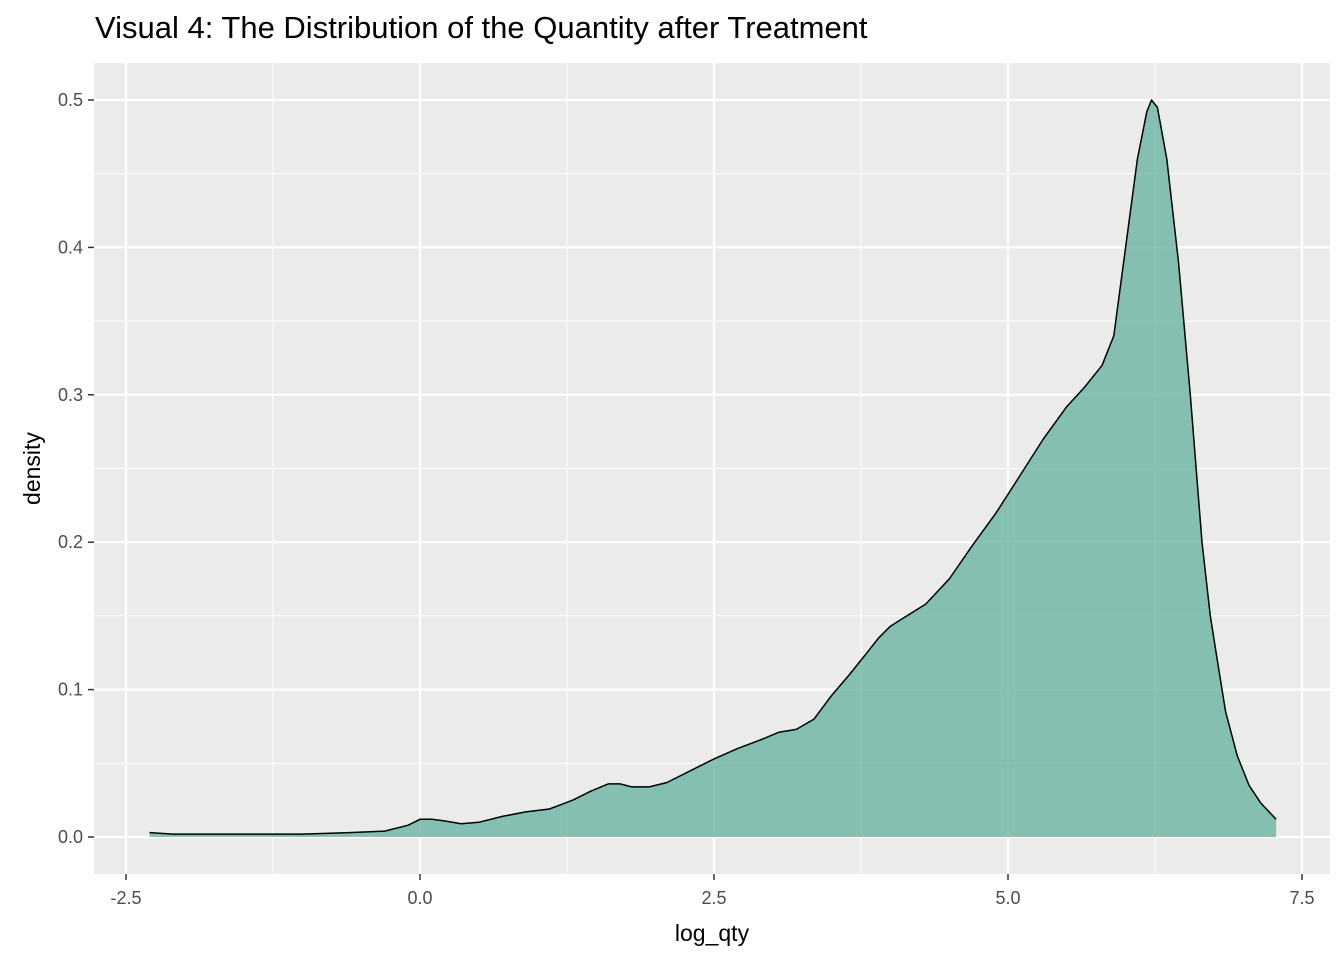 This screenshot has height=960, width=1344. Describe the element at coordinates (713, 898) in the screenshot. I see `x-tick-label: 2.5` at that location.